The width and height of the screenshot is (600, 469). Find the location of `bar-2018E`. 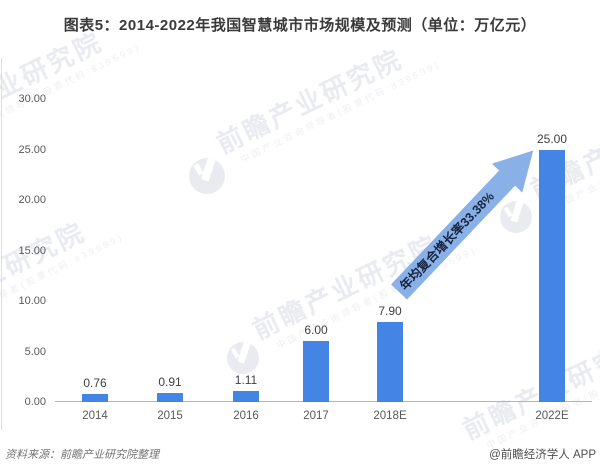

bar-2018E is located at coordinates (390, 362).